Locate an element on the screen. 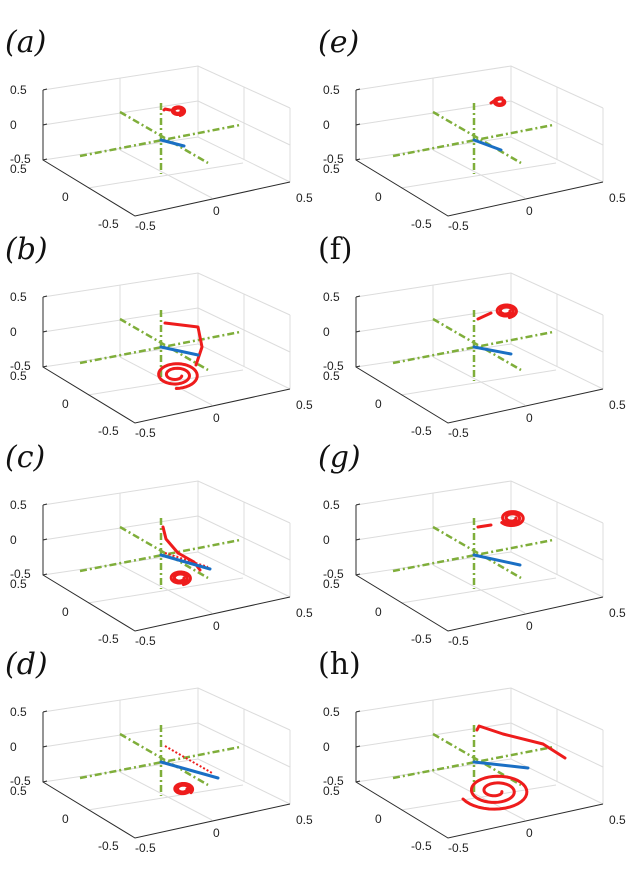 The height and width of the screenshot is (886, 642). panel-e: (e)0.50-0.50.50-0.5 -0.500.5 is located at coordinates (472, 129).